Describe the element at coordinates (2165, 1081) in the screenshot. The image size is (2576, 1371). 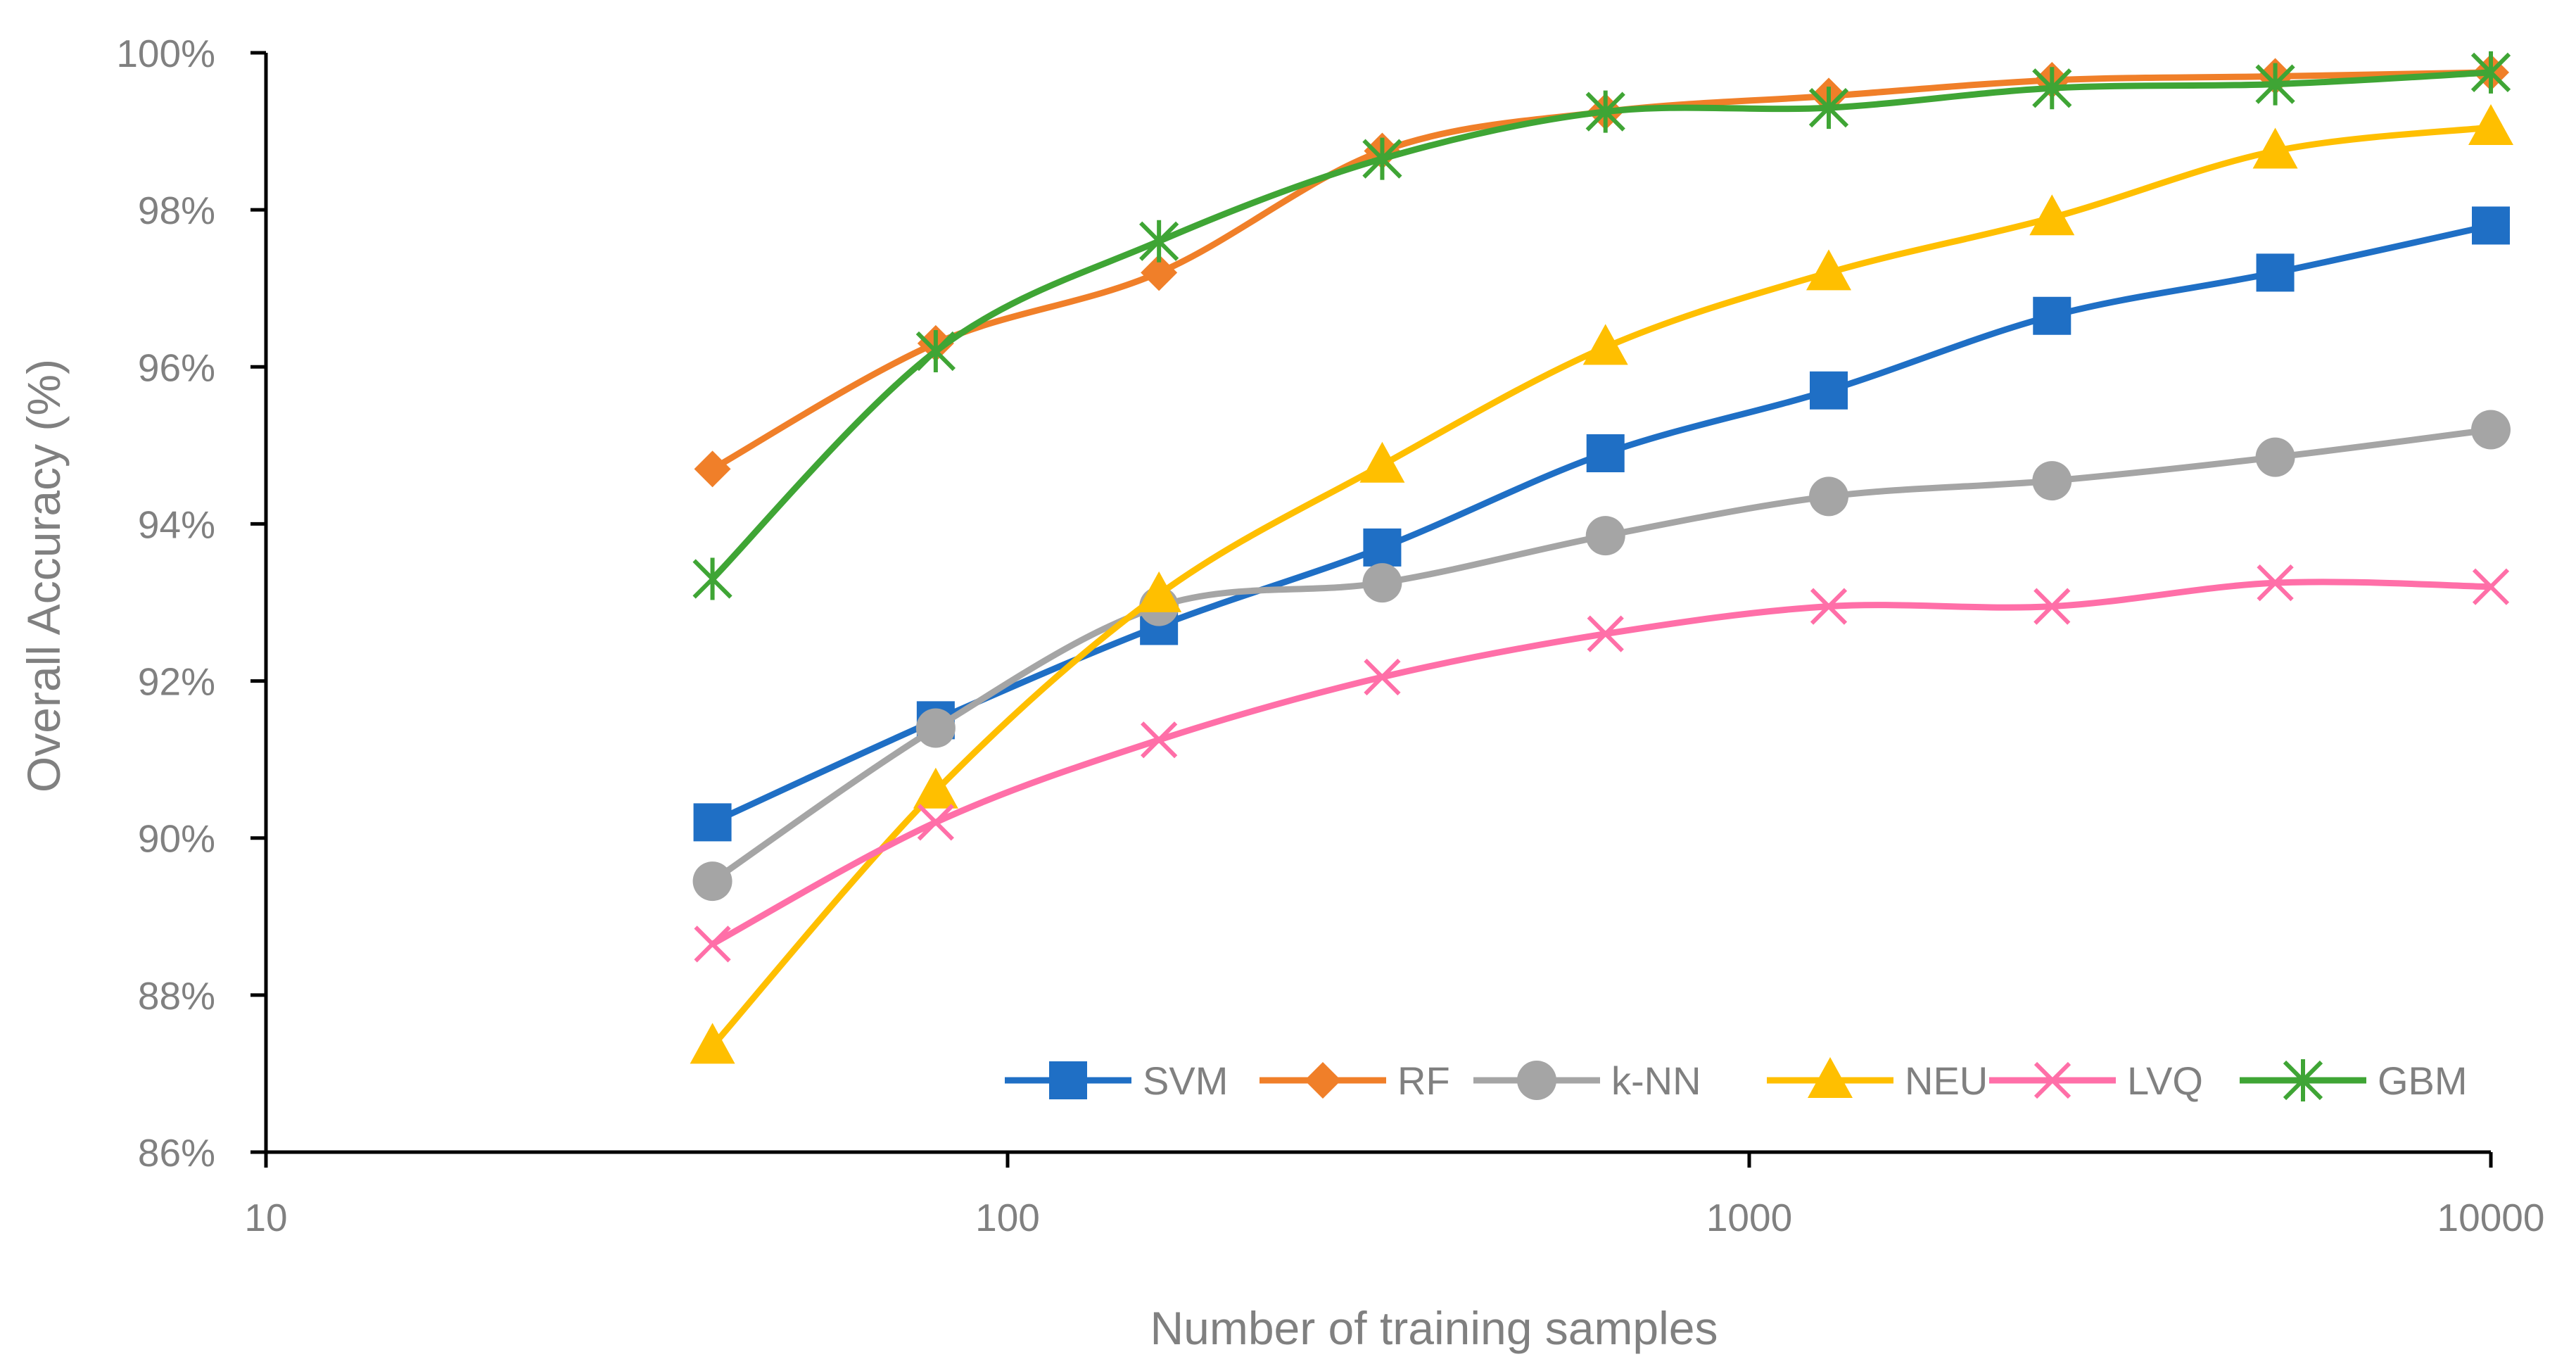
I see `legend-label-lvq: LVQ` at that location.